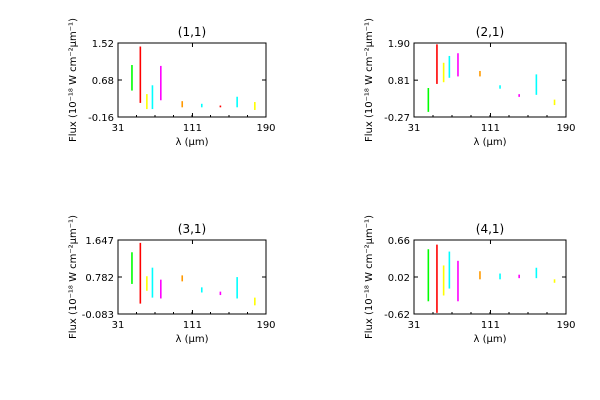 The height and width of the screenshot is (400, 600). I want to click on y-tick-label: -0.16, so click(101, 118).